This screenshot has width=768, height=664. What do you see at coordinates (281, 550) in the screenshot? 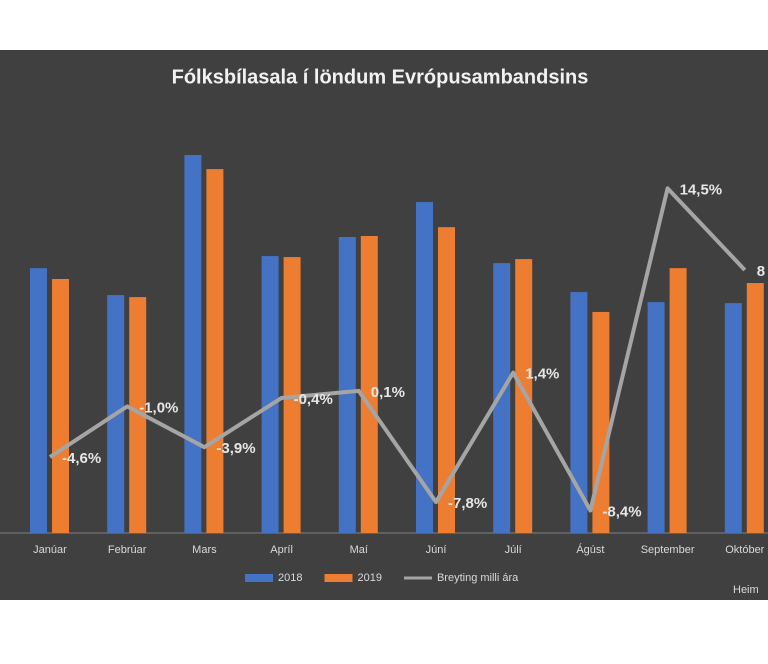
I see `x-tick-label: Apríl` at bounding box center [281, 550].